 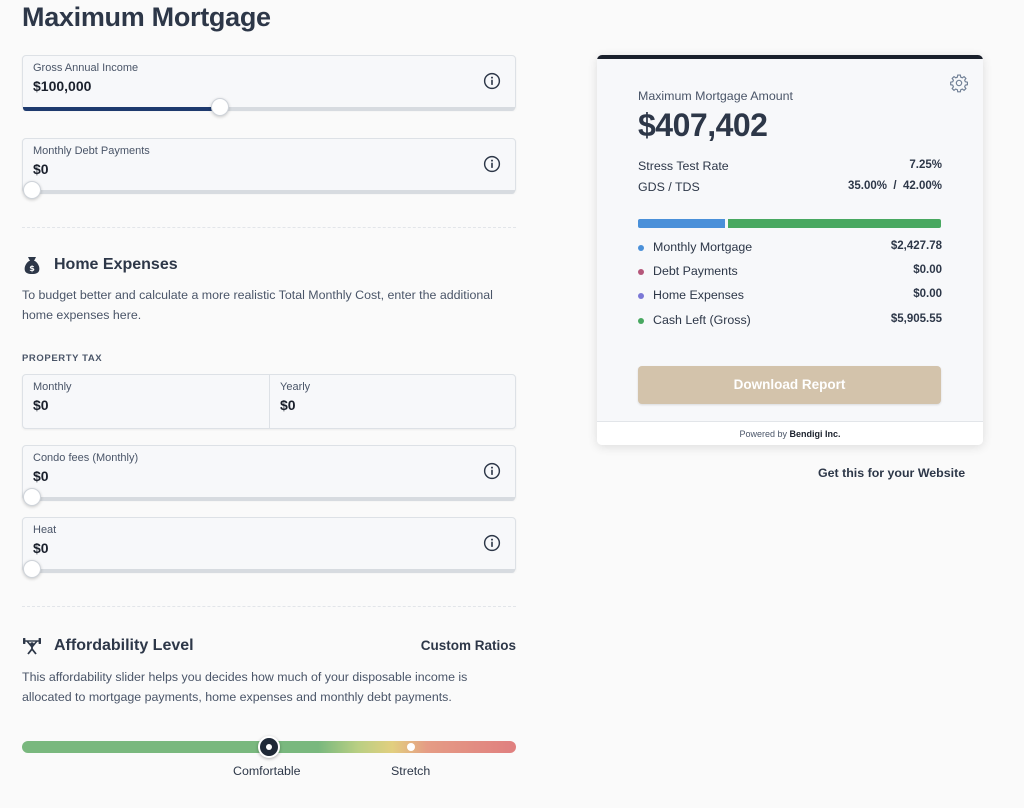 I want to click on legend-item: Home Expenses $0.00, so click(x=790, y=297).